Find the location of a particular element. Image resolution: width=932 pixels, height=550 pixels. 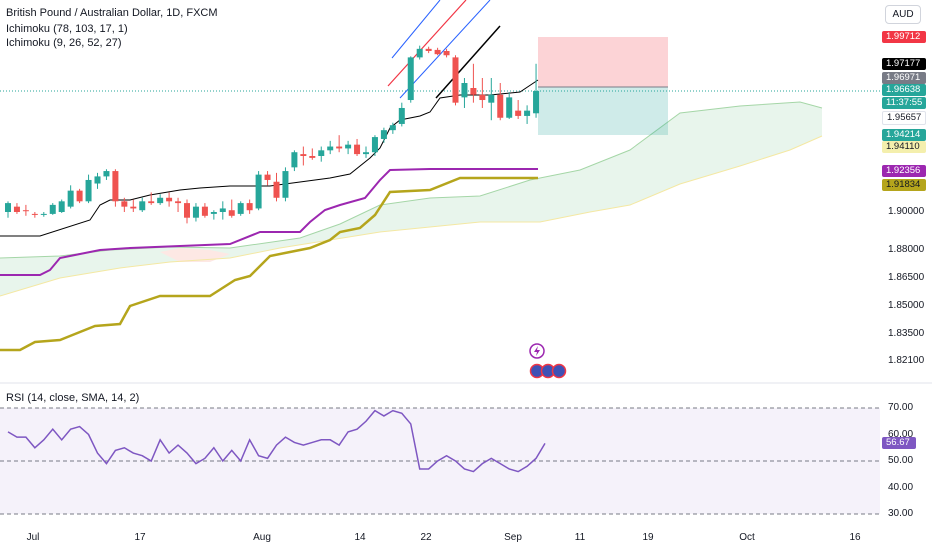

rsi-axis-tick: 30.00 is located at coordinates (901, 513).